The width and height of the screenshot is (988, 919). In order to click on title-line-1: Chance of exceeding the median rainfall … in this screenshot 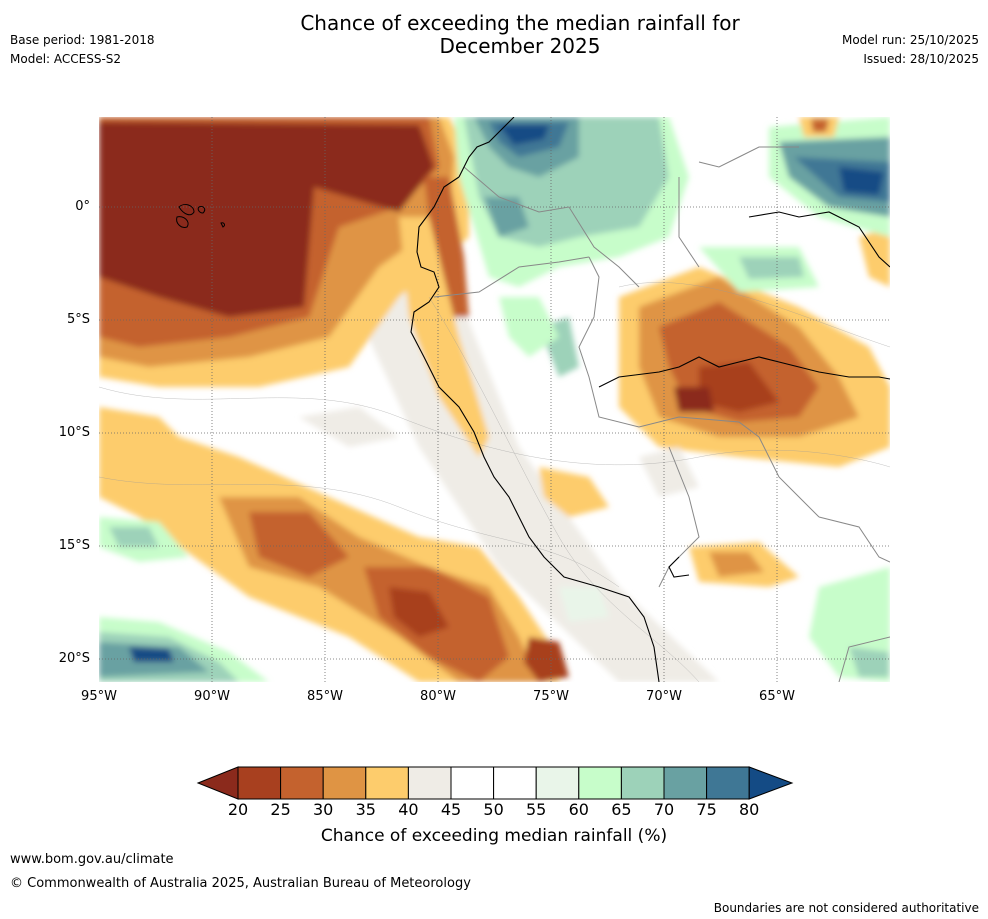, I will do `click(520, 23)`.